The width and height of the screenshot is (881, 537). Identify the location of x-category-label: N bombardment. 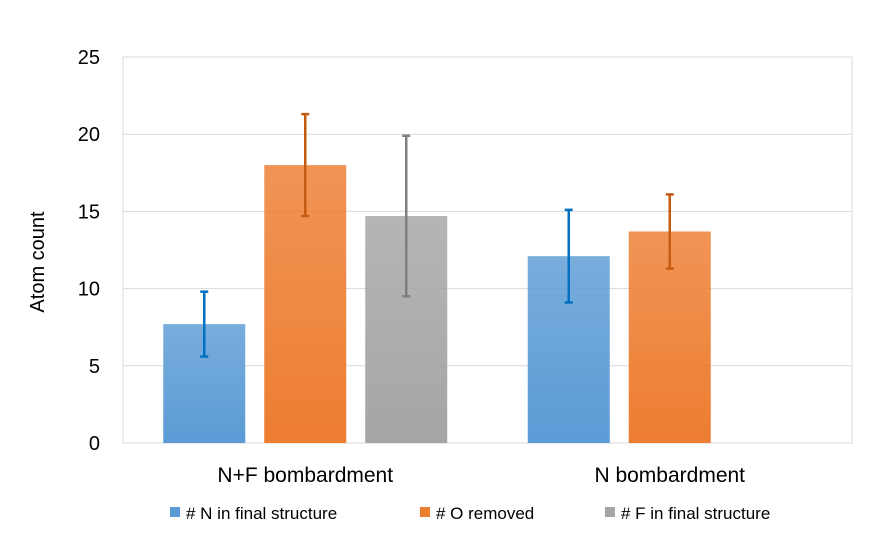
(669, 475).